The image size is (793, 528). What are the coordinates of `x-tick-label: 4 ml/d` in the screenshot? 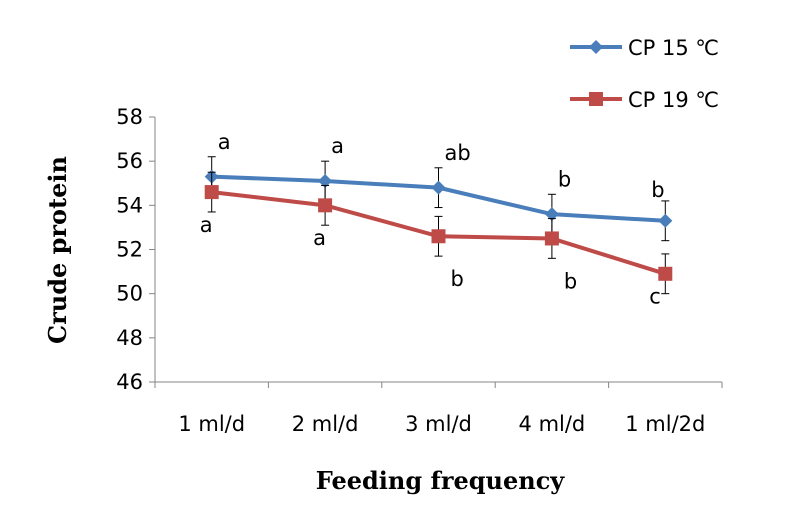 It's located at (552, 424).